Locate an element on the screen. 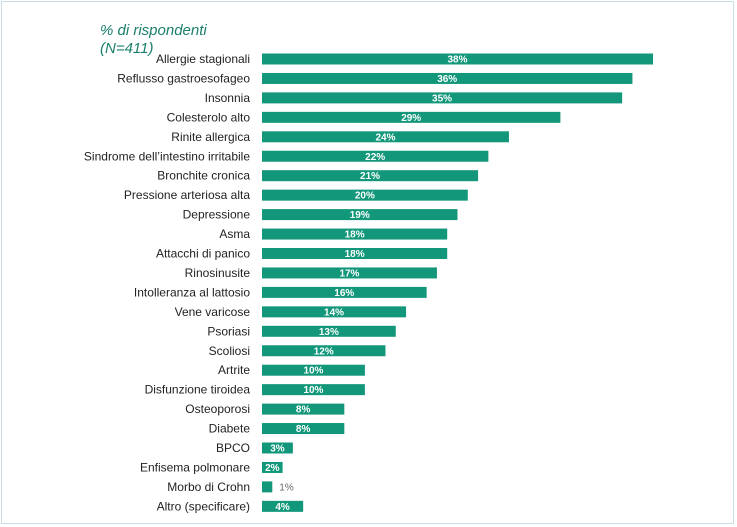 The image size is (737, 527). value-label: 24% is located at coordinates (385, 137).